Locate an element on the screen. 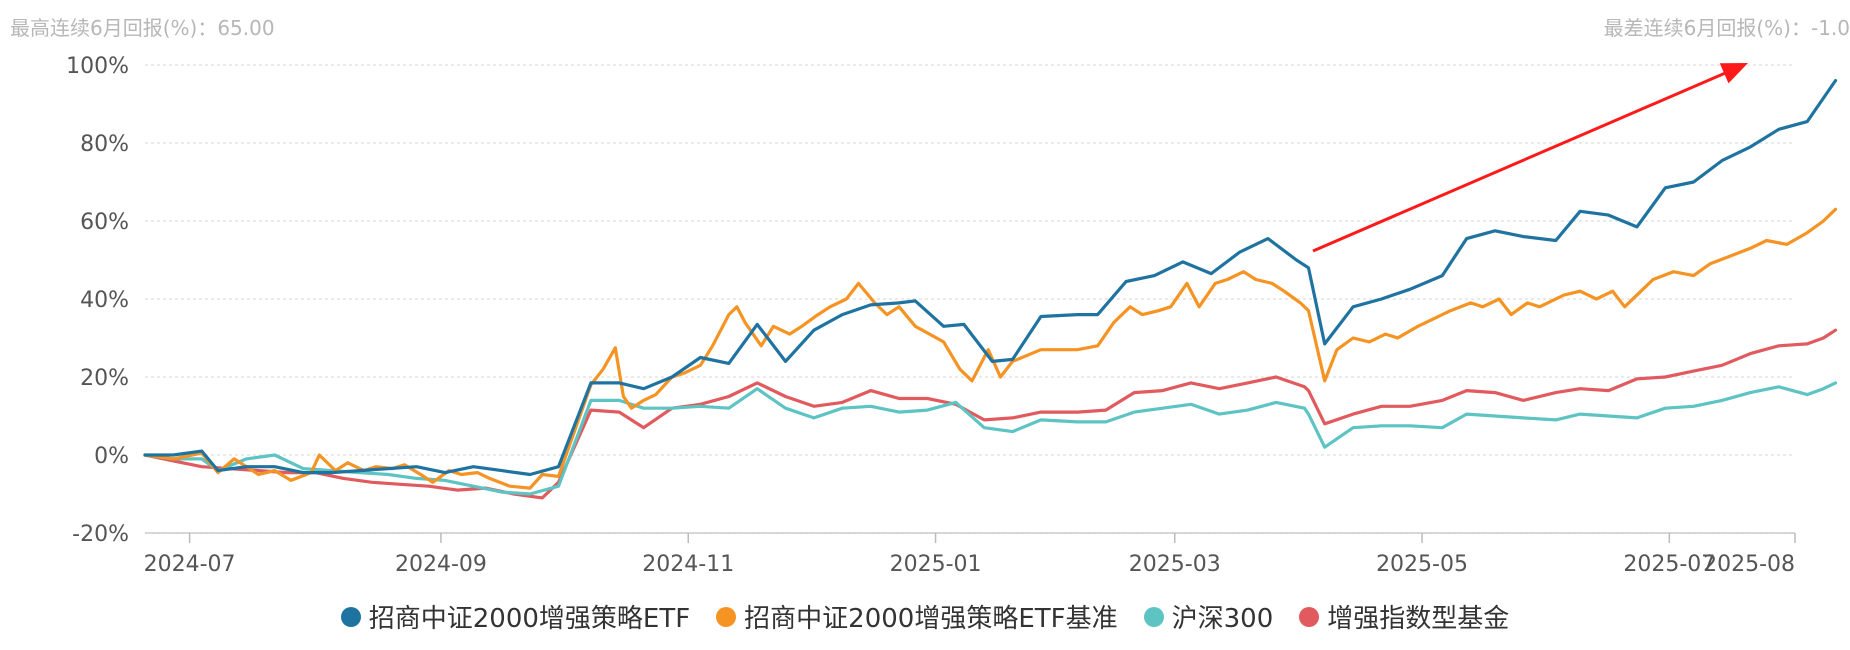 The width and height of the screenshot is (1850, 650). legend-label: 招商中证2000增强策略ETF is located at coordinates (529, 619).